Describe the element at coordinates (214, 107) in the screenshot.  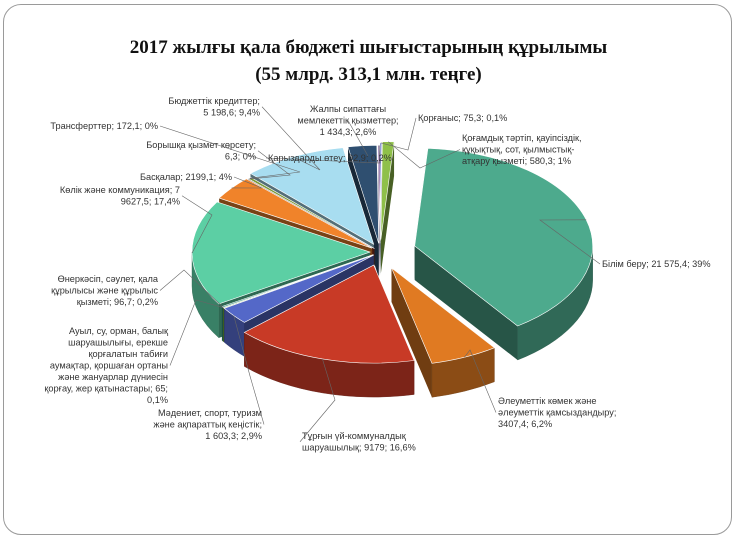
I see `data-label-kredit: Бюджеттік кредиттер; 5 198,6; 9,4%` at that location.